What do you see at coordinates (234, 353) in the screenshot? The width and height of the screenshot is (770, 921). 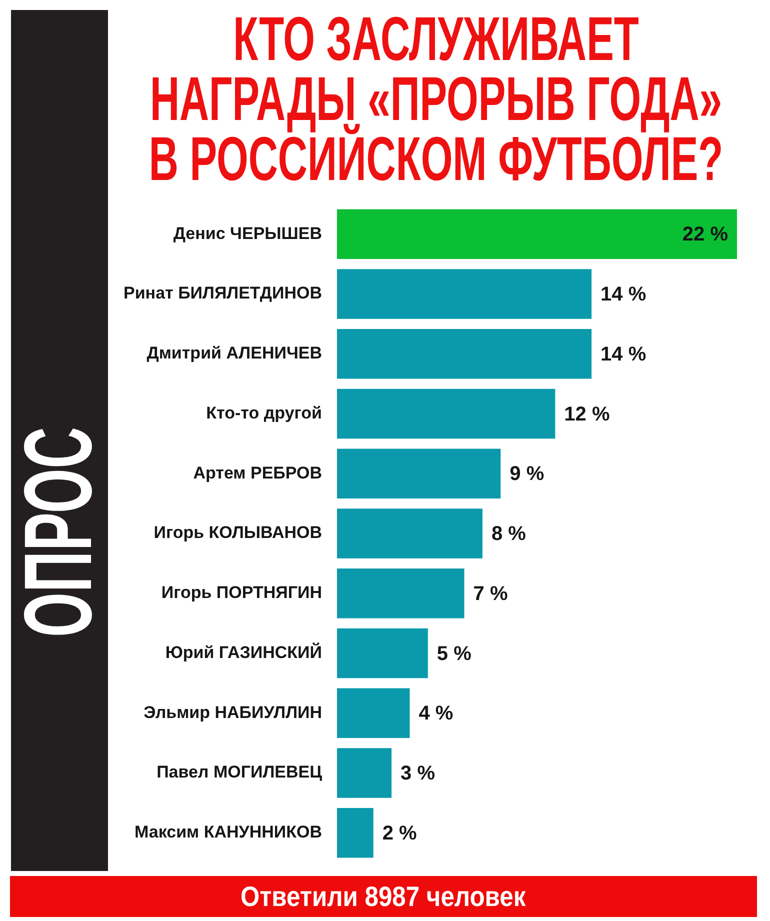 I see `y-tick-label: Дмитрий АЛЕНИЧЕВ` at bounding box center [234, 353].